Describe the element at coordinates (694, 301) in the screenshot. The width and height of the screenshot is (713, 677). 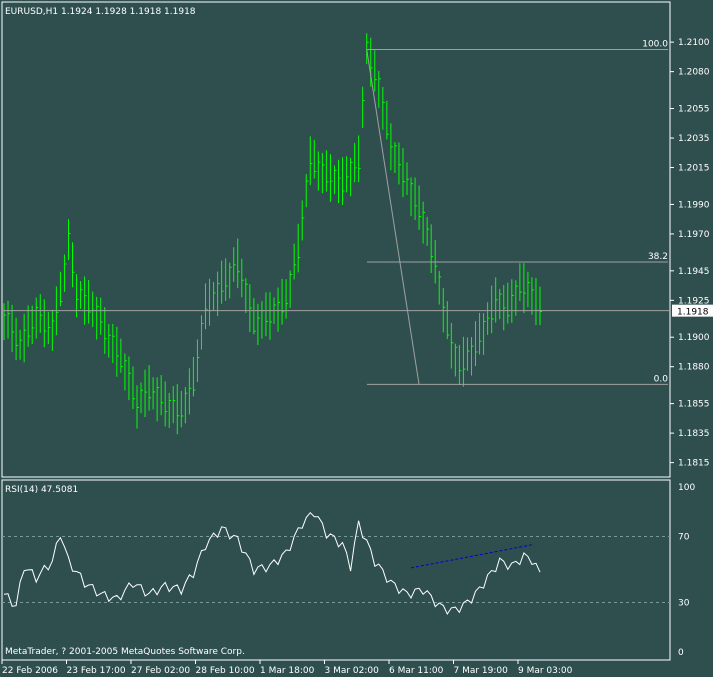
I see `price-tick-label: 1.1925` at that location.